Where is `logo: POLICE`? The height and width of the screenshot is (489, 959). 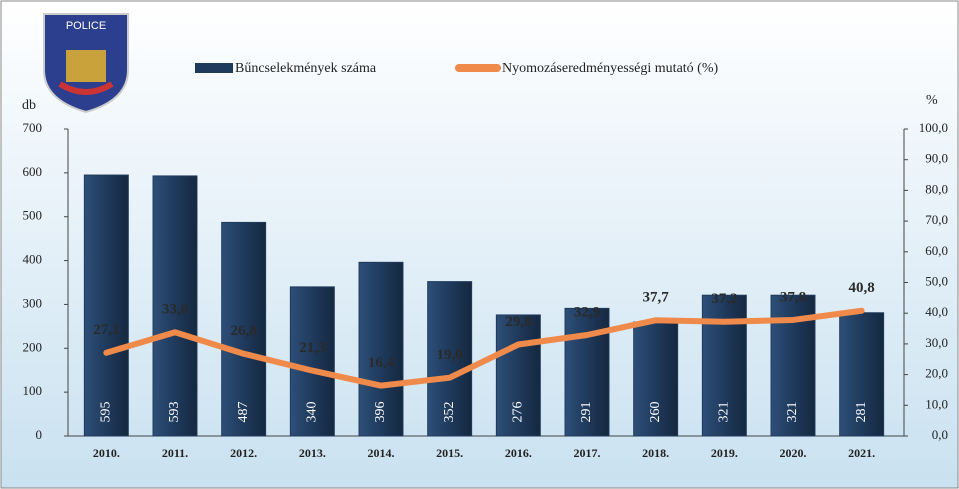 logo: POLICE is located at coordinates (86, 63).